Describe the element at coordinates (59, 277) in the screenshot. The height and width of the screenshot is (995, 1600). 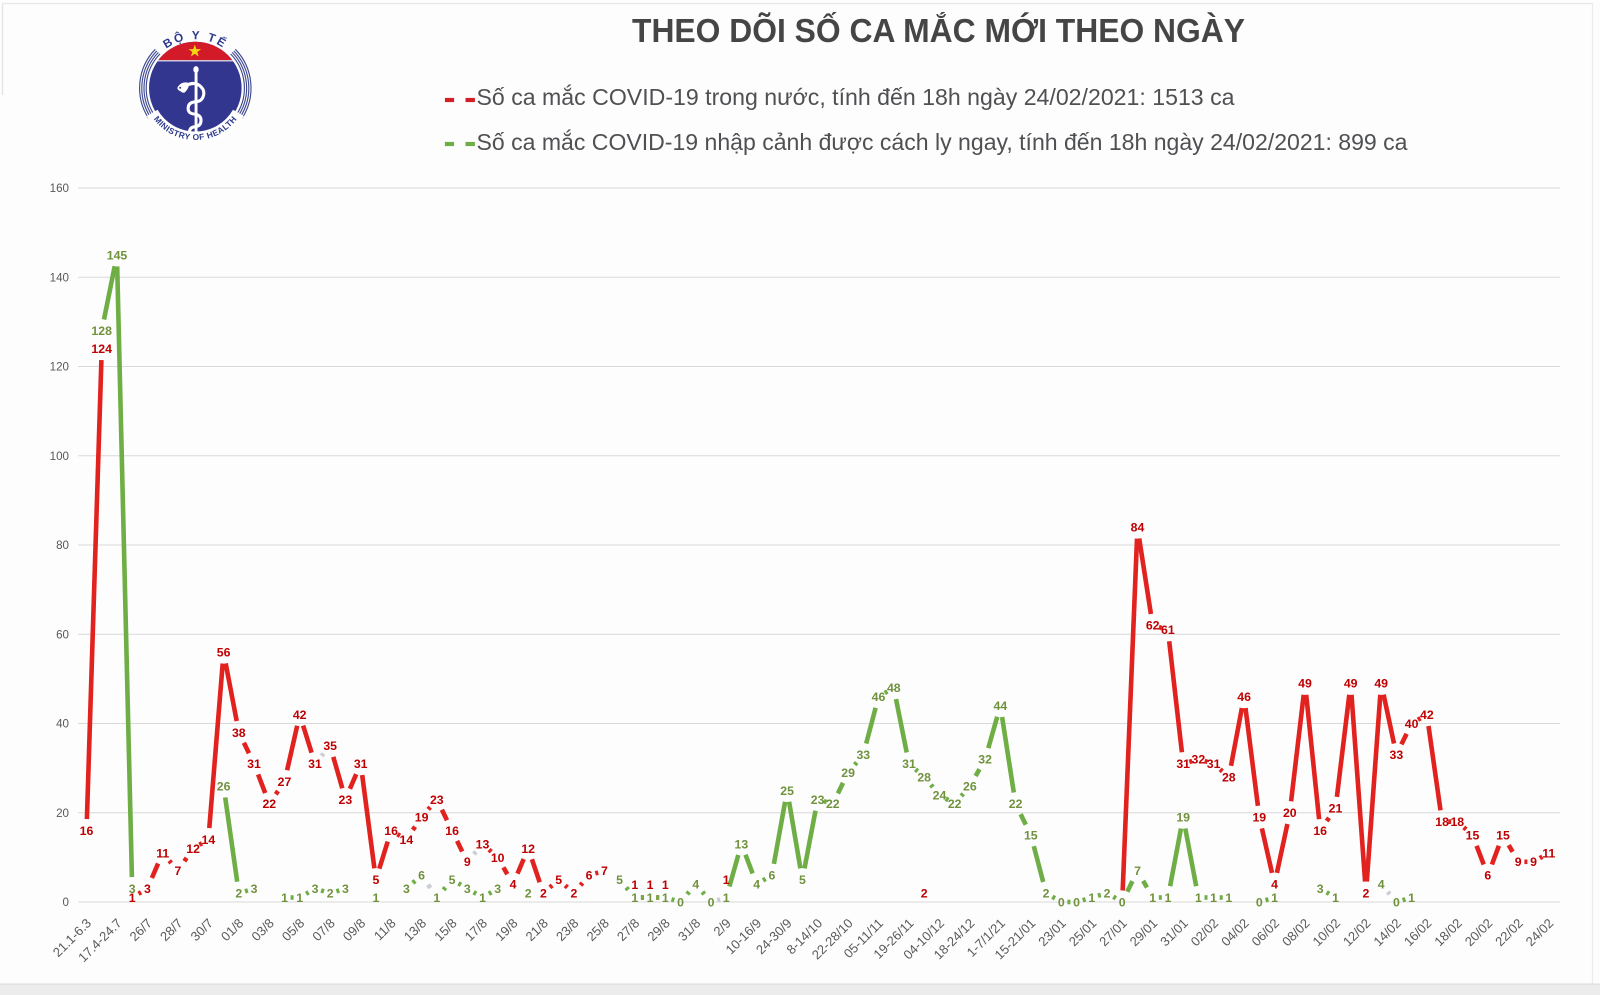
I see `svg-text: 140` at that location.